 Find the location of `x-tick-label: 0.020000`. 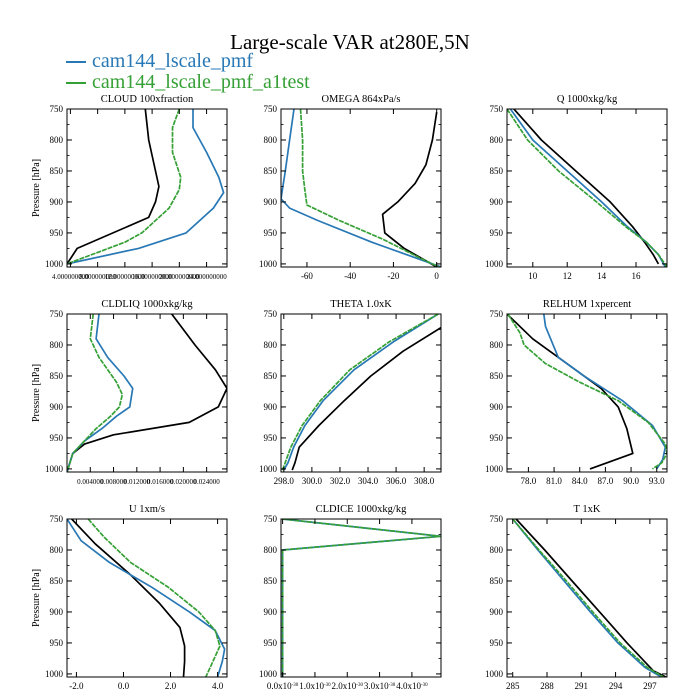

x-tick-label: 0.020000 is located at coordinates (183, 482).